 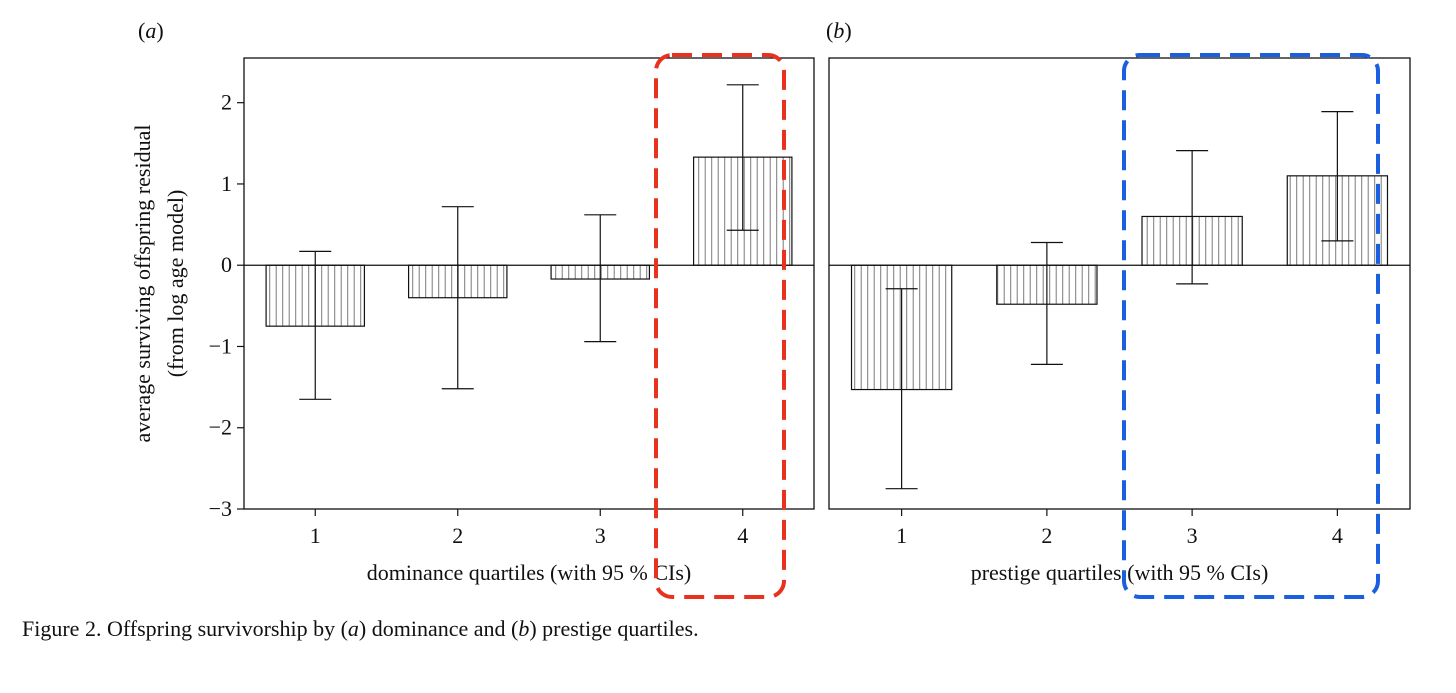 I want to click on x-axis-label: dominance quartiles (with 95 % CIs), so click(x=529, y=572).